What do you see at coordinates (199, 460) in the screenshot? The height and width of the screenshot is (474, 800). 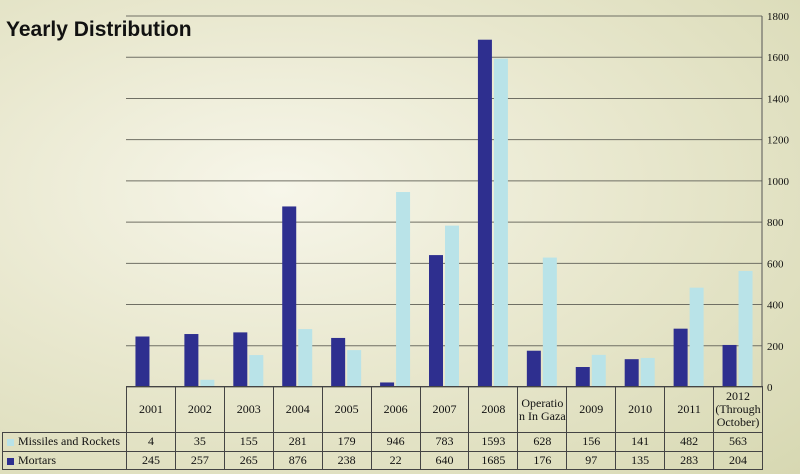 I see `value-cell: 257` at bounding box center [199, 460].